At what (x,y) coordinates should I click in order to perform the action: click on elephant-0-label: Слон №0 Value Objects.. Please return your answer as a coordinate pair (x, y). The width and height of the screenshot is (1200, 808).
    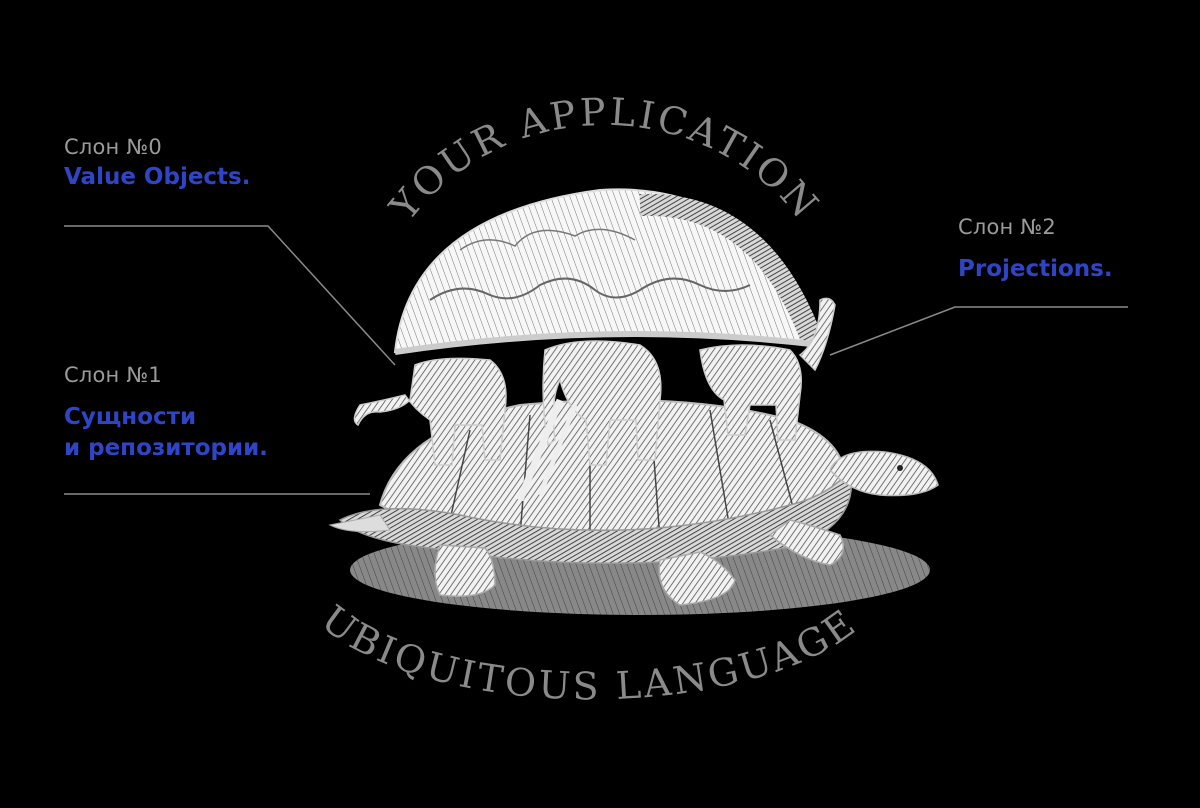
    Looking at the image, I should click on (157, 162).